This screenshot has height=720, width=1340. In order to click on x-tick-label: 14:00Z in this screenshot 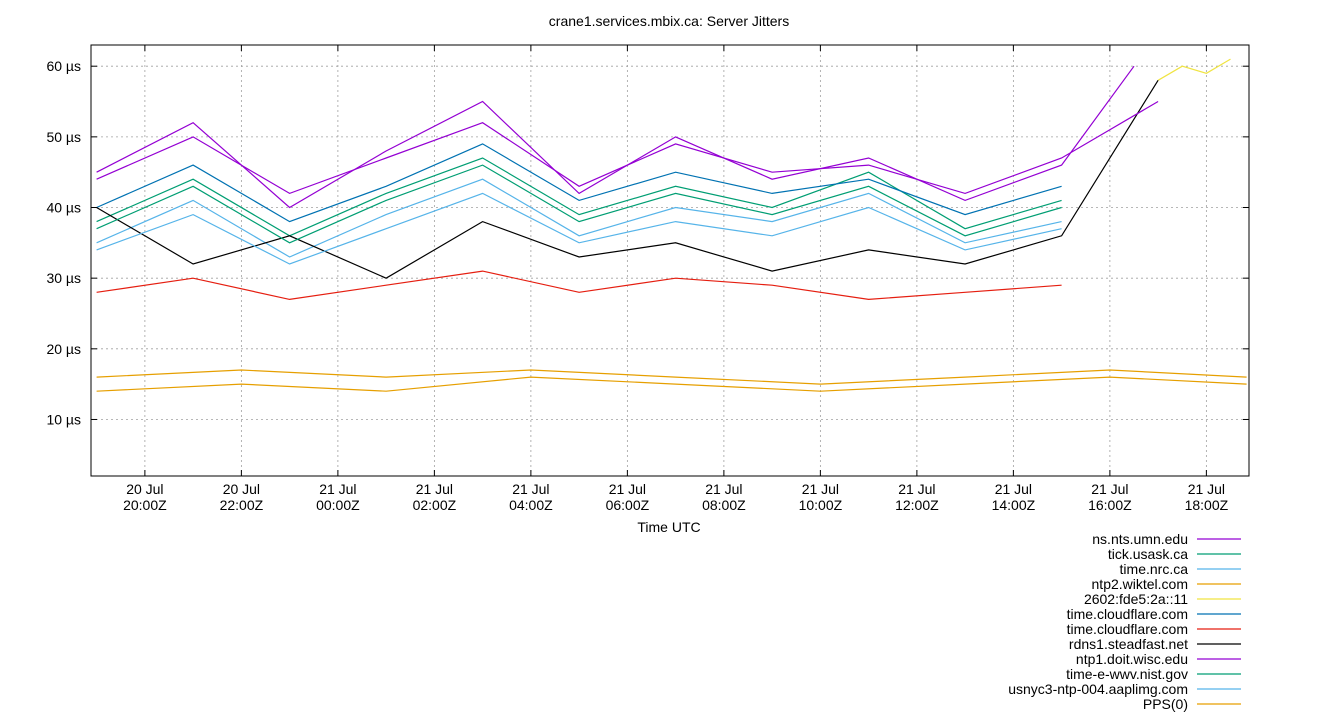, I will do `click(1014, 505)`.